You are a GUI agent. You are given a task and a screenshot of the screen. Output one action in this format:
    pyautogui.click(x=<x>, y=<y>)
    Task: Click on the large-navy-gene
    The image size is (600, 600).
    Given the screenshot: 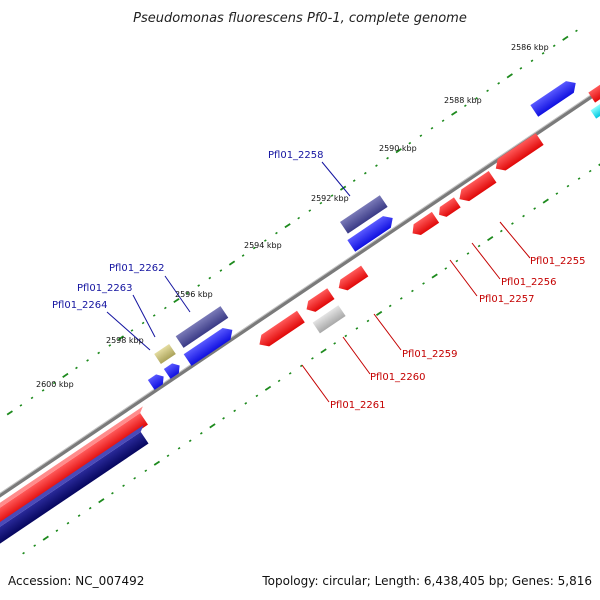 What is the action you would take?
    pyautogui.click(x=77, y=490)
    